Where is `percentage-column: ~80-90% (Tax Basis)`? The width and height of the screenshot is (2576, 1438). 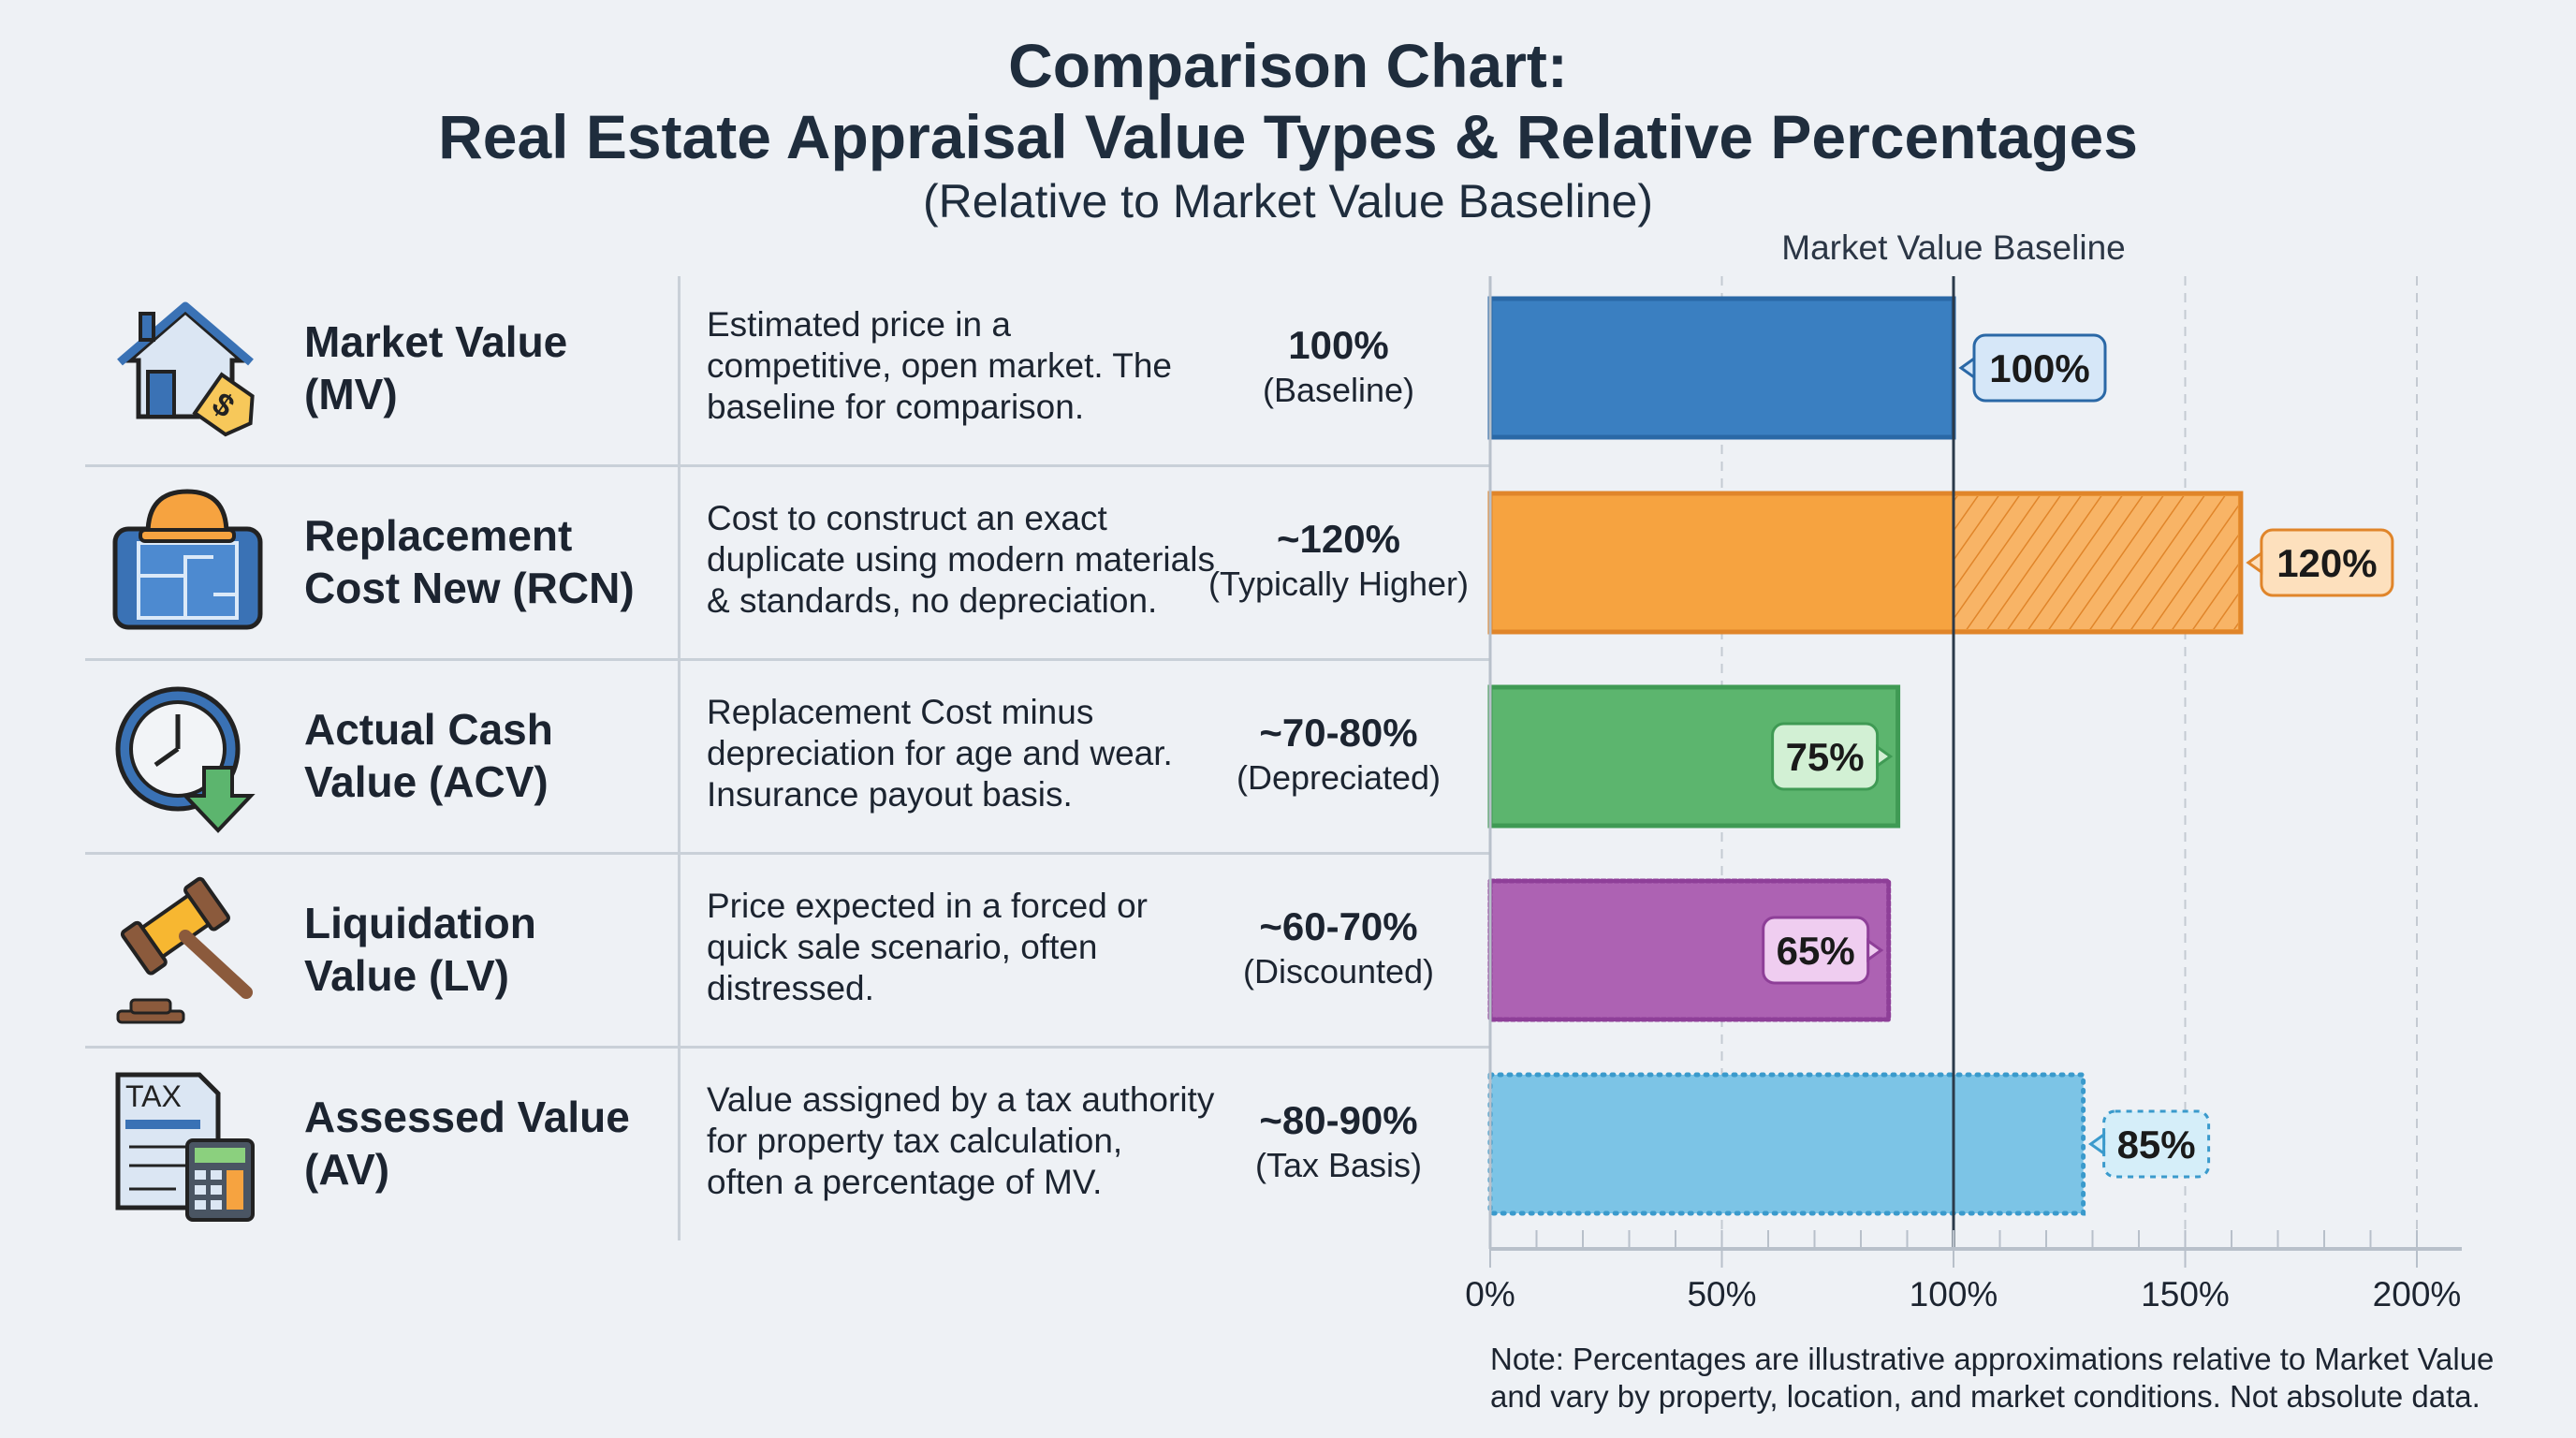 percentage-column: ~80-90% (Tax Basis) is located at coordinates (1339, 1141).